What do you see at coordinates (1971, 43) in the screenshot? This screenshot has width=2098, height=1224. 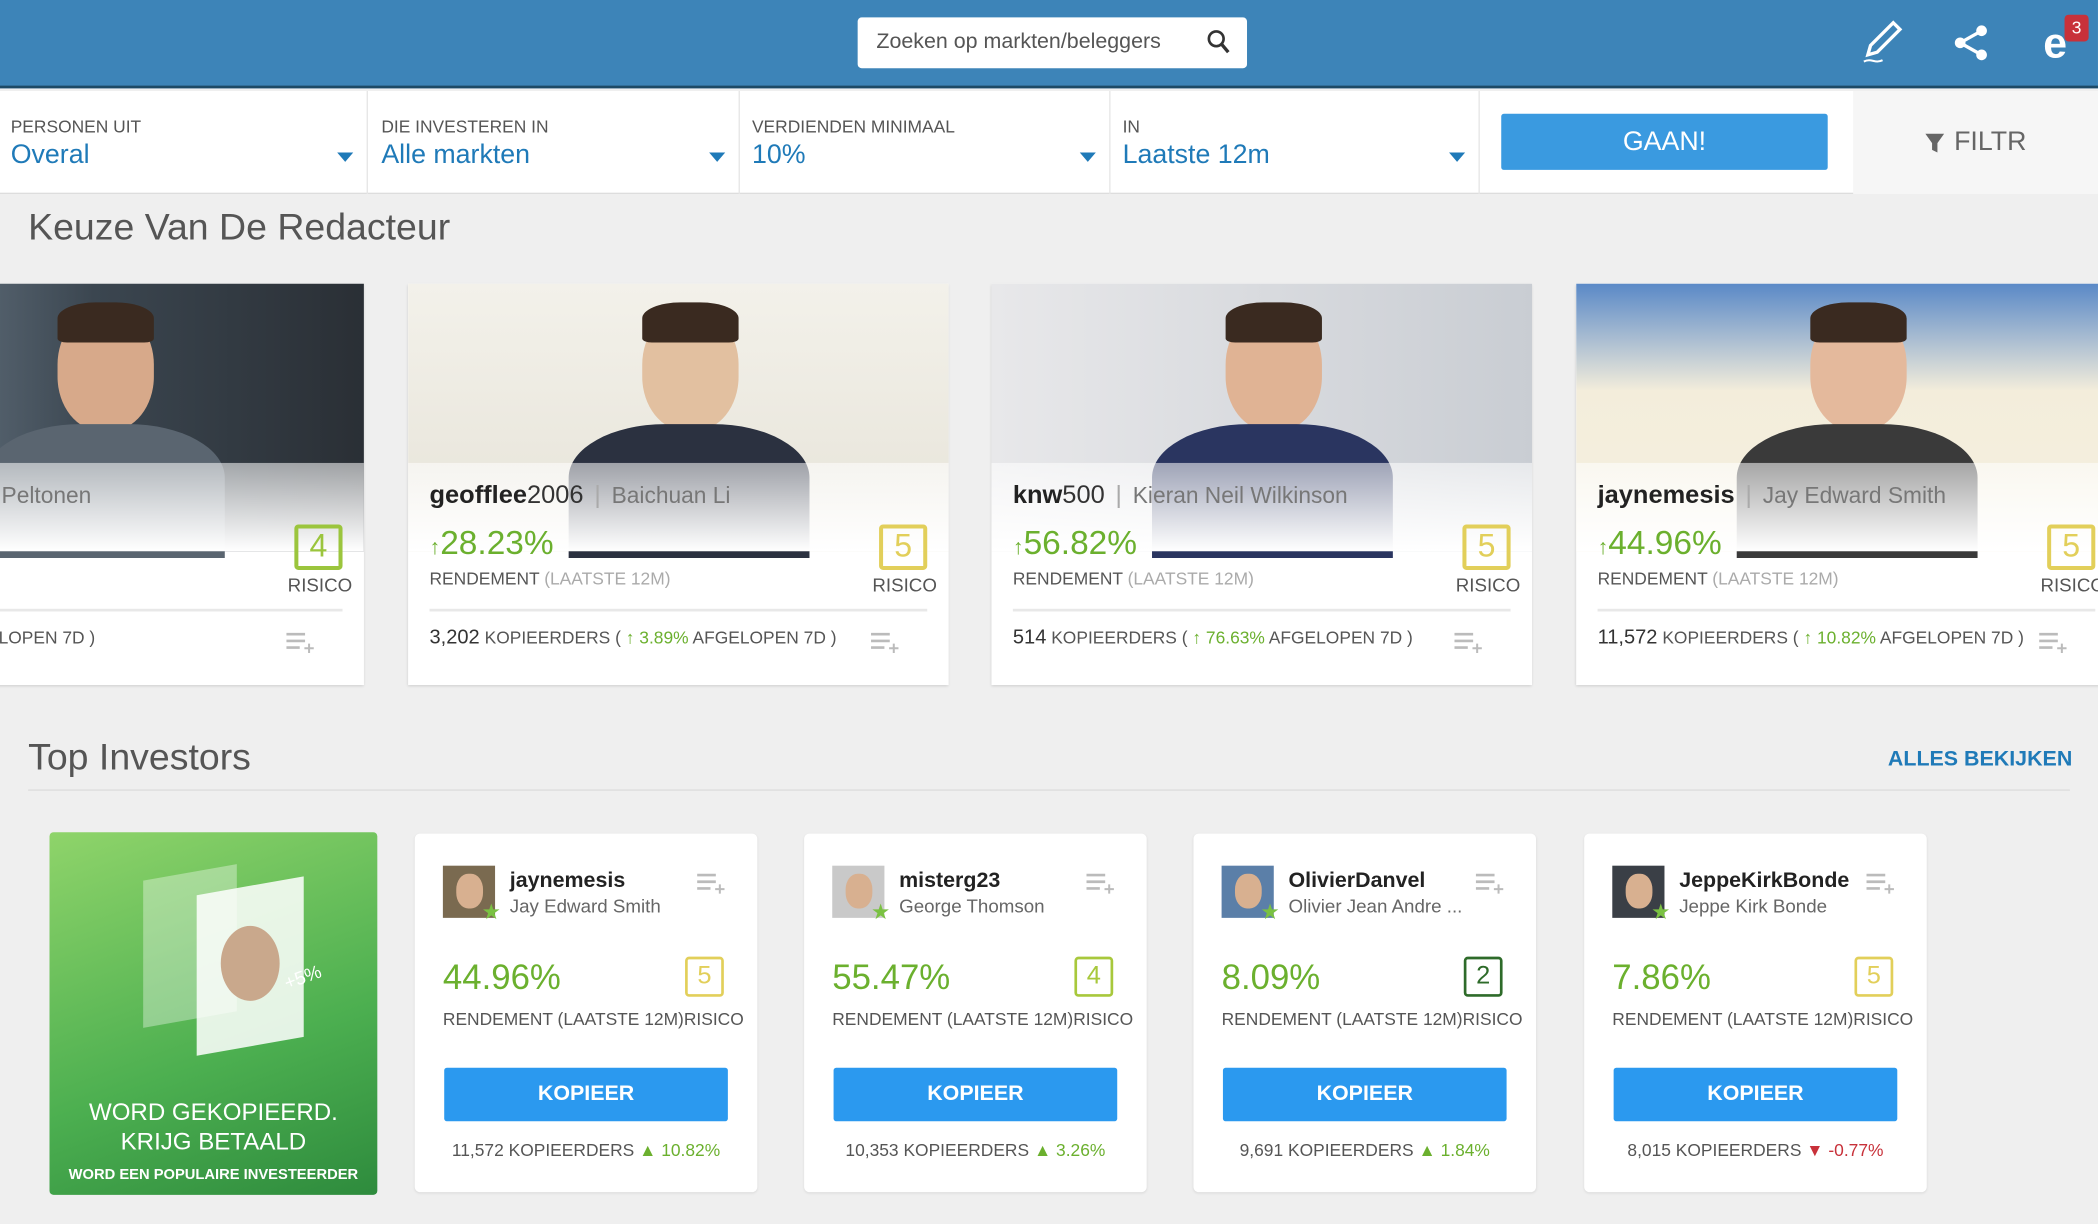 I see `share-icon` at bounding box center [1971, 43].